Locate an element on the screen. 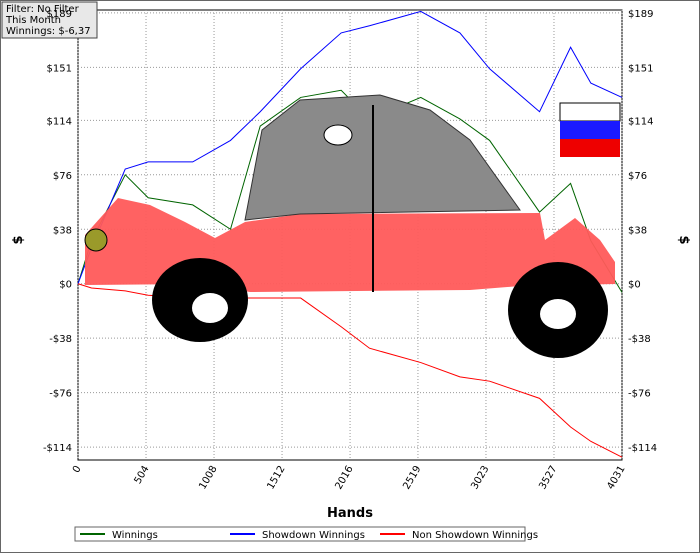  flag-blue is located at coordinates (590, 130).